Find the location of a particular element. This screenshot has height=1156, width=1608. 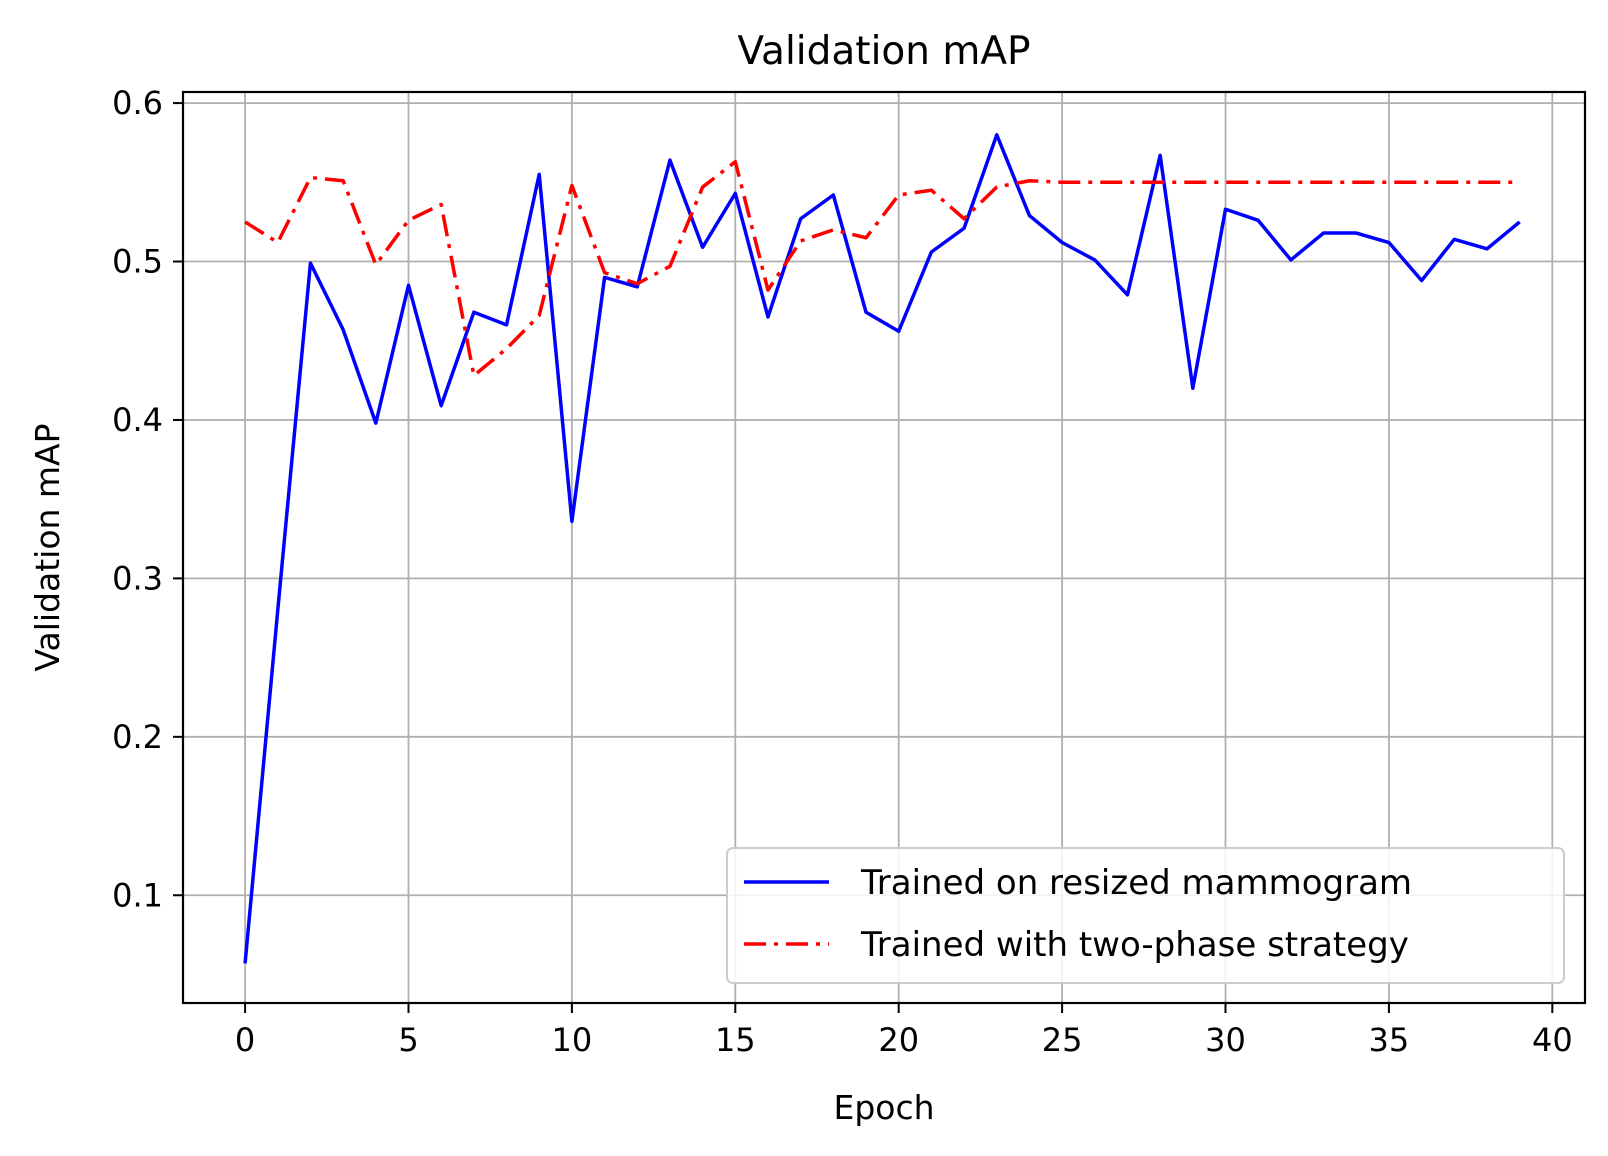

y-tick-label: 0.2 is located at coordinates (137, 737).